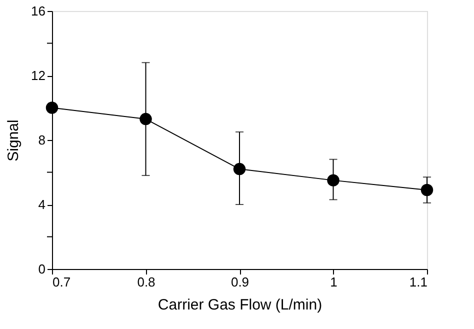 This screenshot has width=474, height=329. What do you see at coordinates (42, 269) in the screenshot?
I see `y-tick-label: 0` at bounding box center [42, 269].